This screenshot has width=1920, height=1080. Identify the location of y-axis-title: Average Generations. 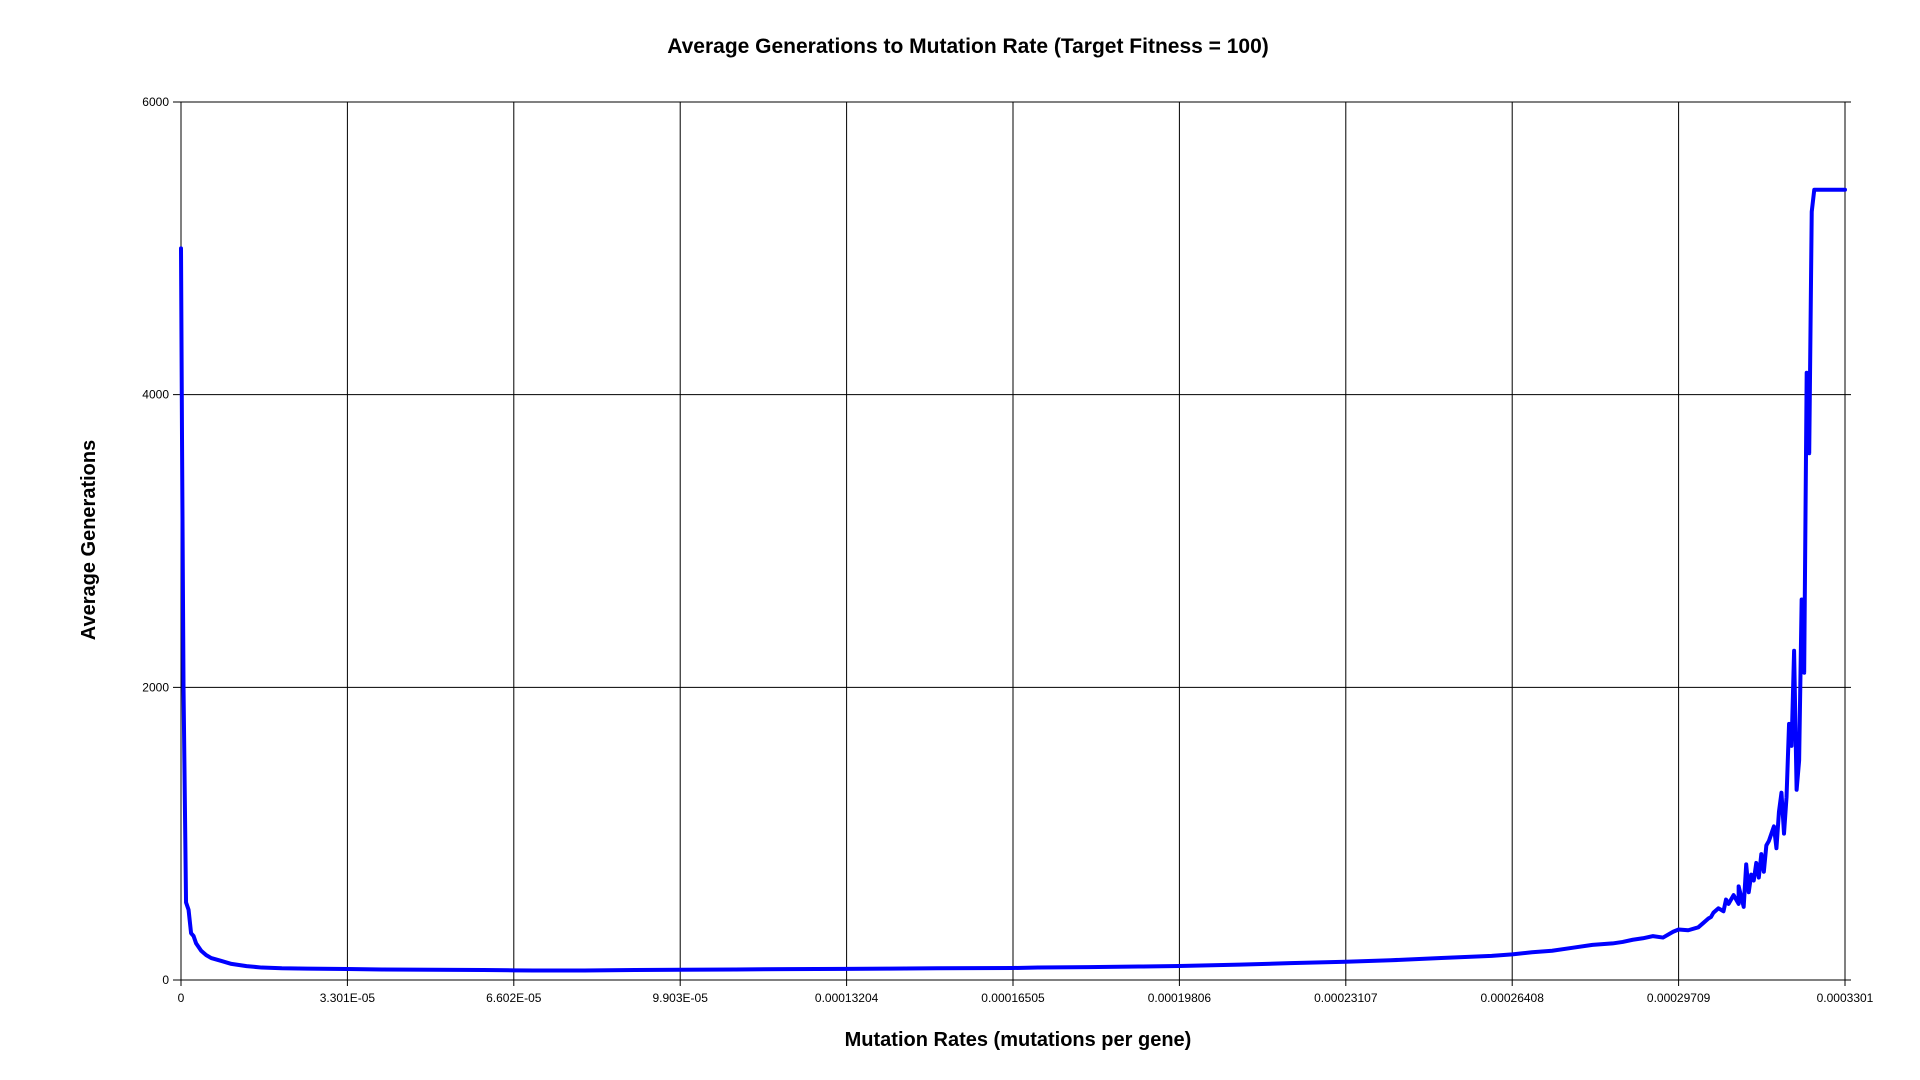
(89, 540).